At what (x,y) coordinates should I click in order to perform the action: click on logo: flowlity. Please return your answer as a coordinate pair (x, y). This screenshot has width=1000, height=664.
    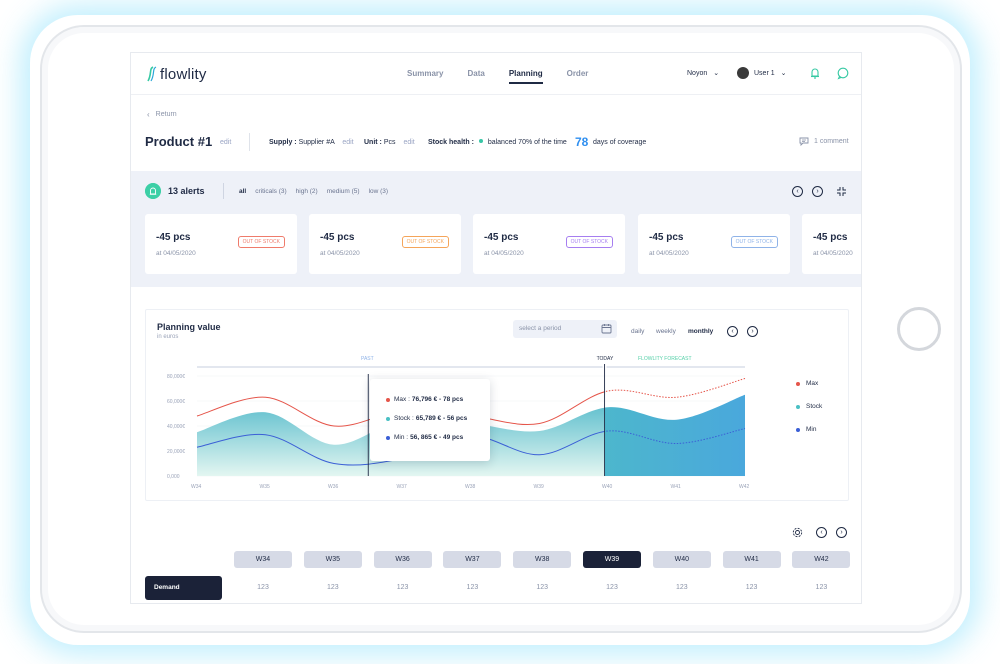
    Looking at the image, I should click on (176, 74).